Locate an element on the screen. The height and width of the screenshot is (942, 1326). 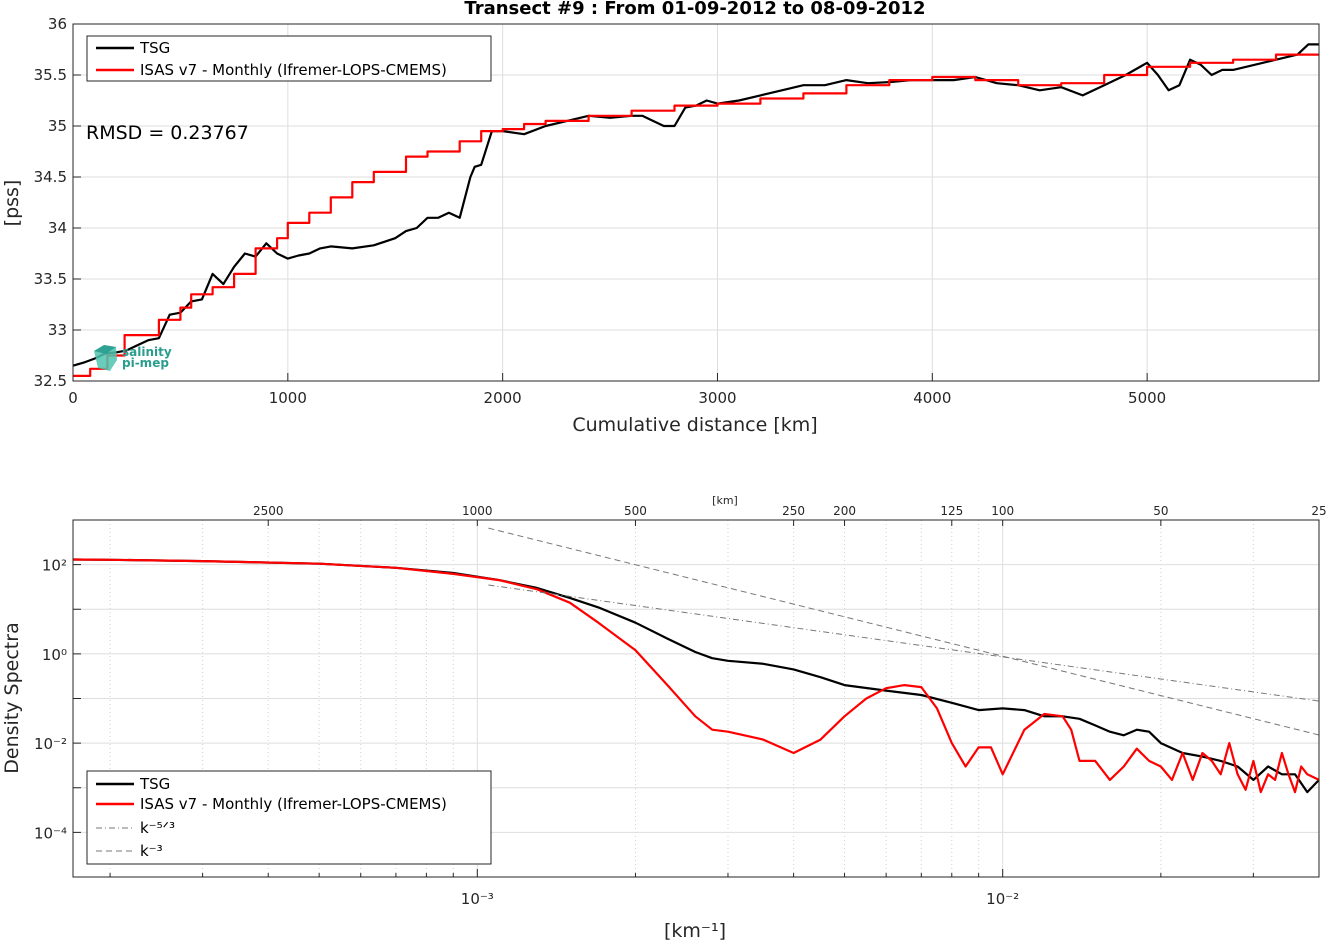
y-tick-label: 35.5 is located at coordinates (50, 75).